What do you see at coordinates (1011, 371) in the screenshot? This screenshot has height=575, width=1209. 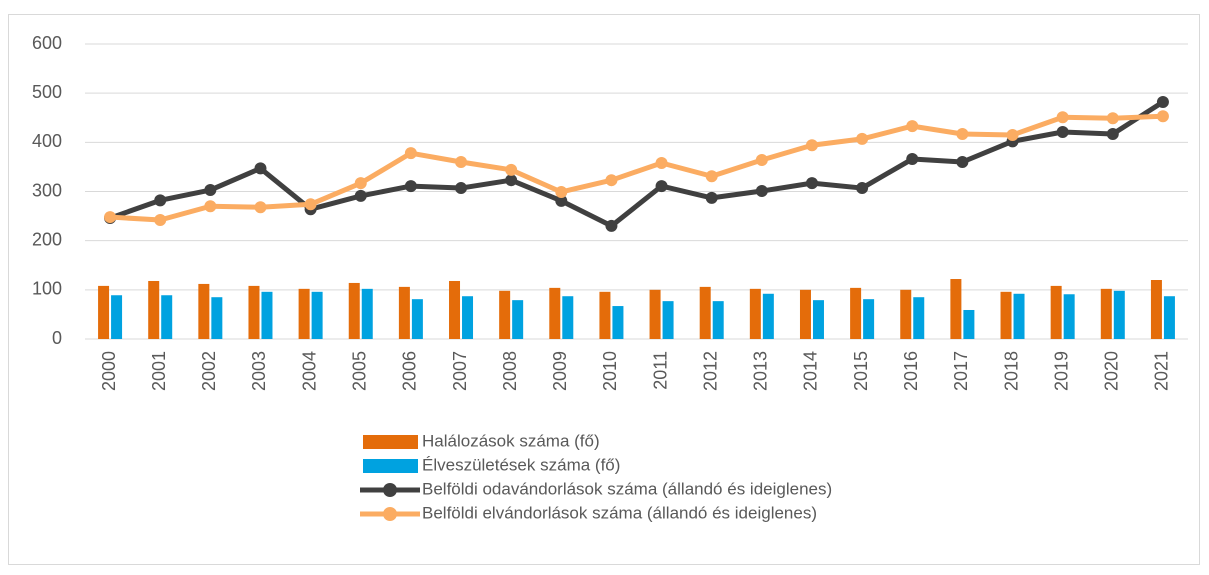 I see `x-tick-label: 2018` at bounding box center [1011, 371].